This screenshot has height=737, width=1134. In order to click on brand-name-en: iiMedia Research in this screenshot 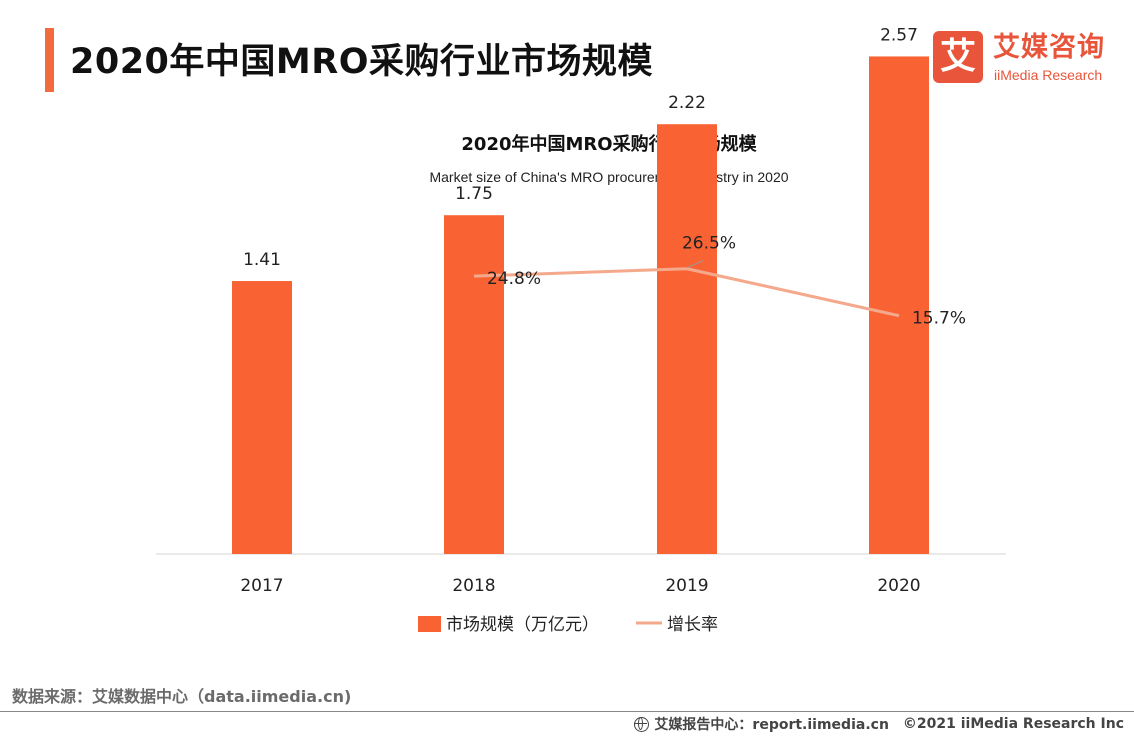, I will do `click(1048, 75)`.